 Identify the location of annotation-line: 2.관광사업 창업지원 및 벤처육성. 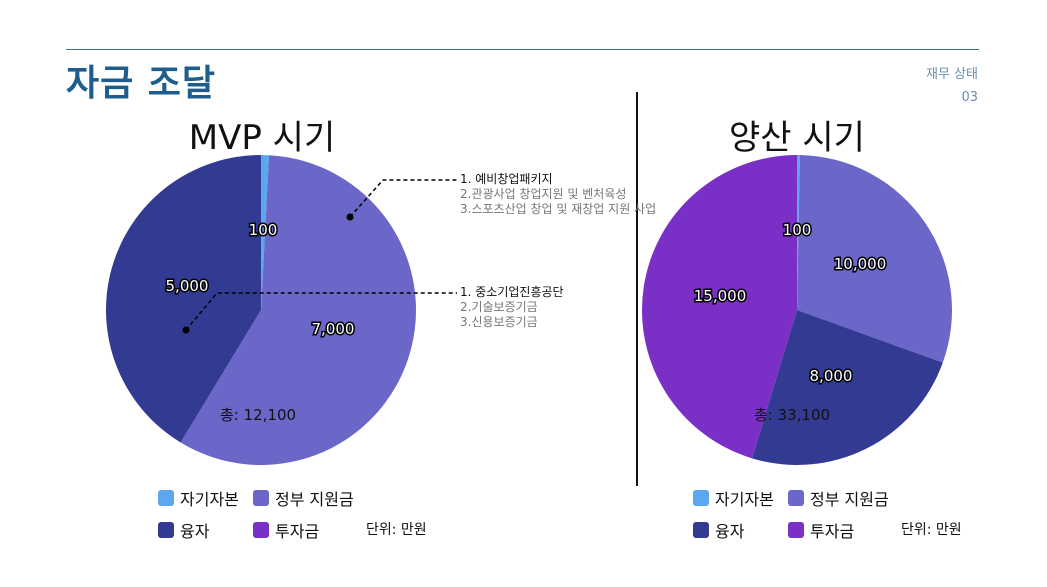
(543, 194).